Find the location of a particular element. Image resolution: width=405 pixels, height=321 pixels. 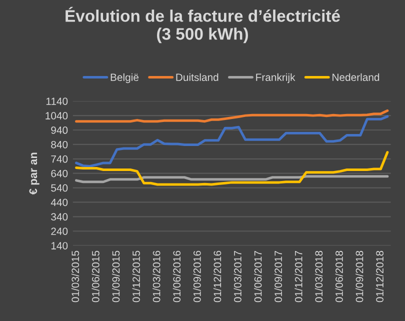

x-tick-label: 01/06/2015 is located at coordinates (96, 276).